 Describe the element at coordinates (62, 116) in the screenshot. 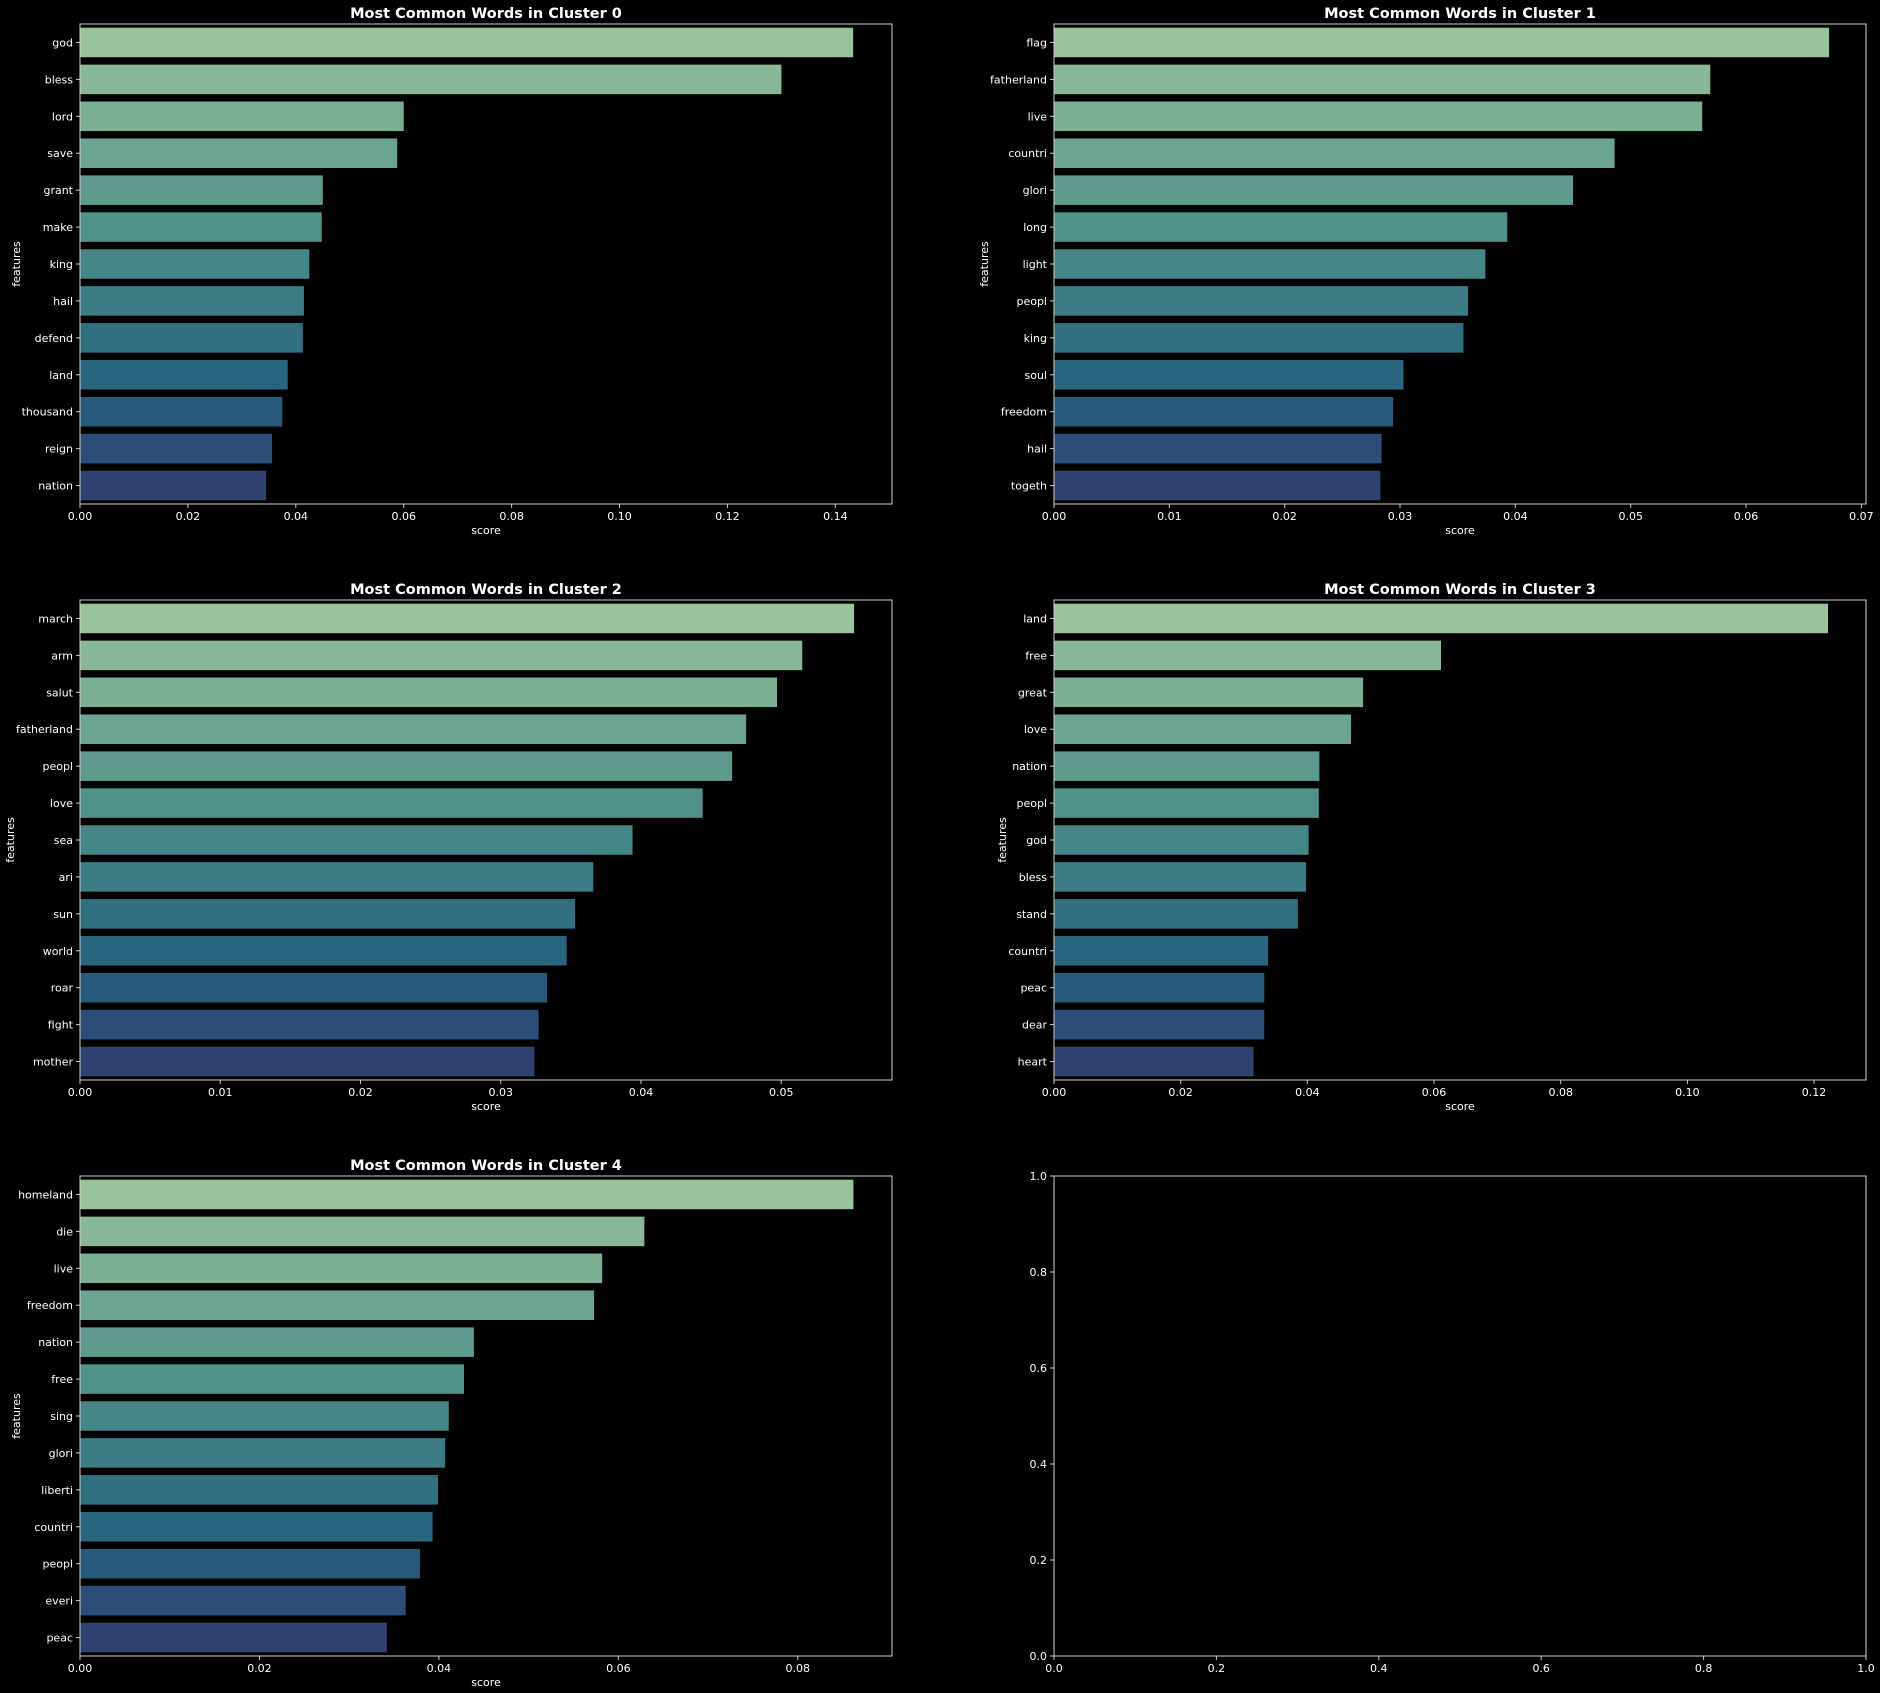

I see `y-tick-label: lord` at that location.